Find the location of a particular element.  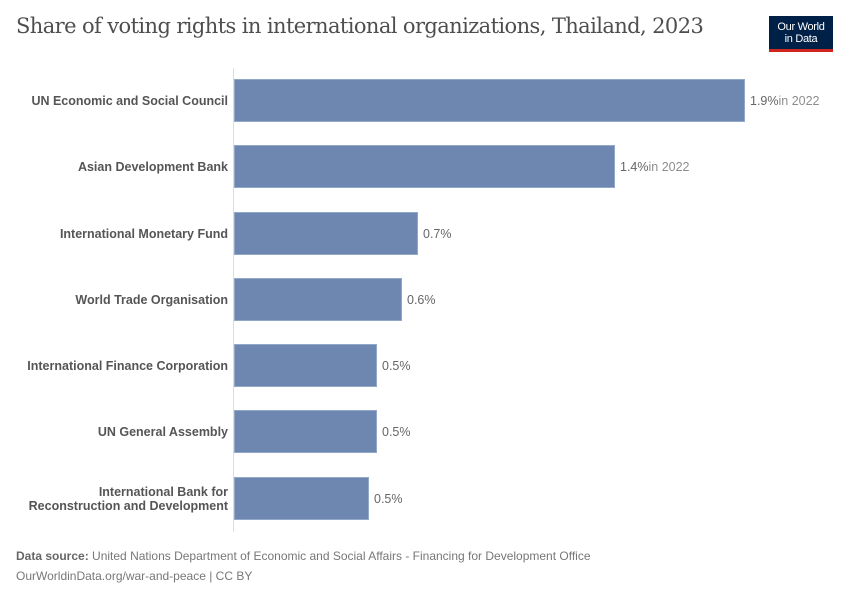

bar-row: Asian Development Bank 1.4% in 2022 is located at coordinates (425, 167).